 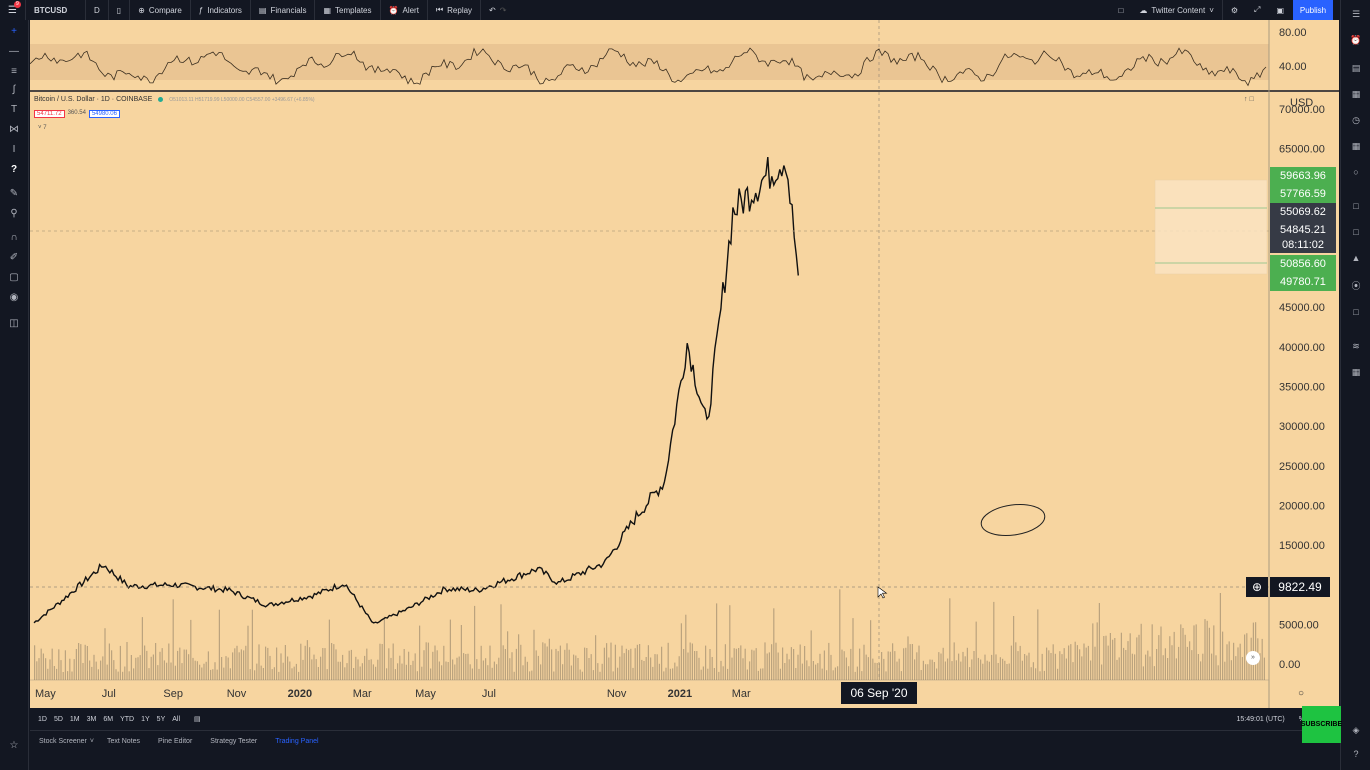 I want to click on undo-icon: ↶, so click(x=492, y=10).